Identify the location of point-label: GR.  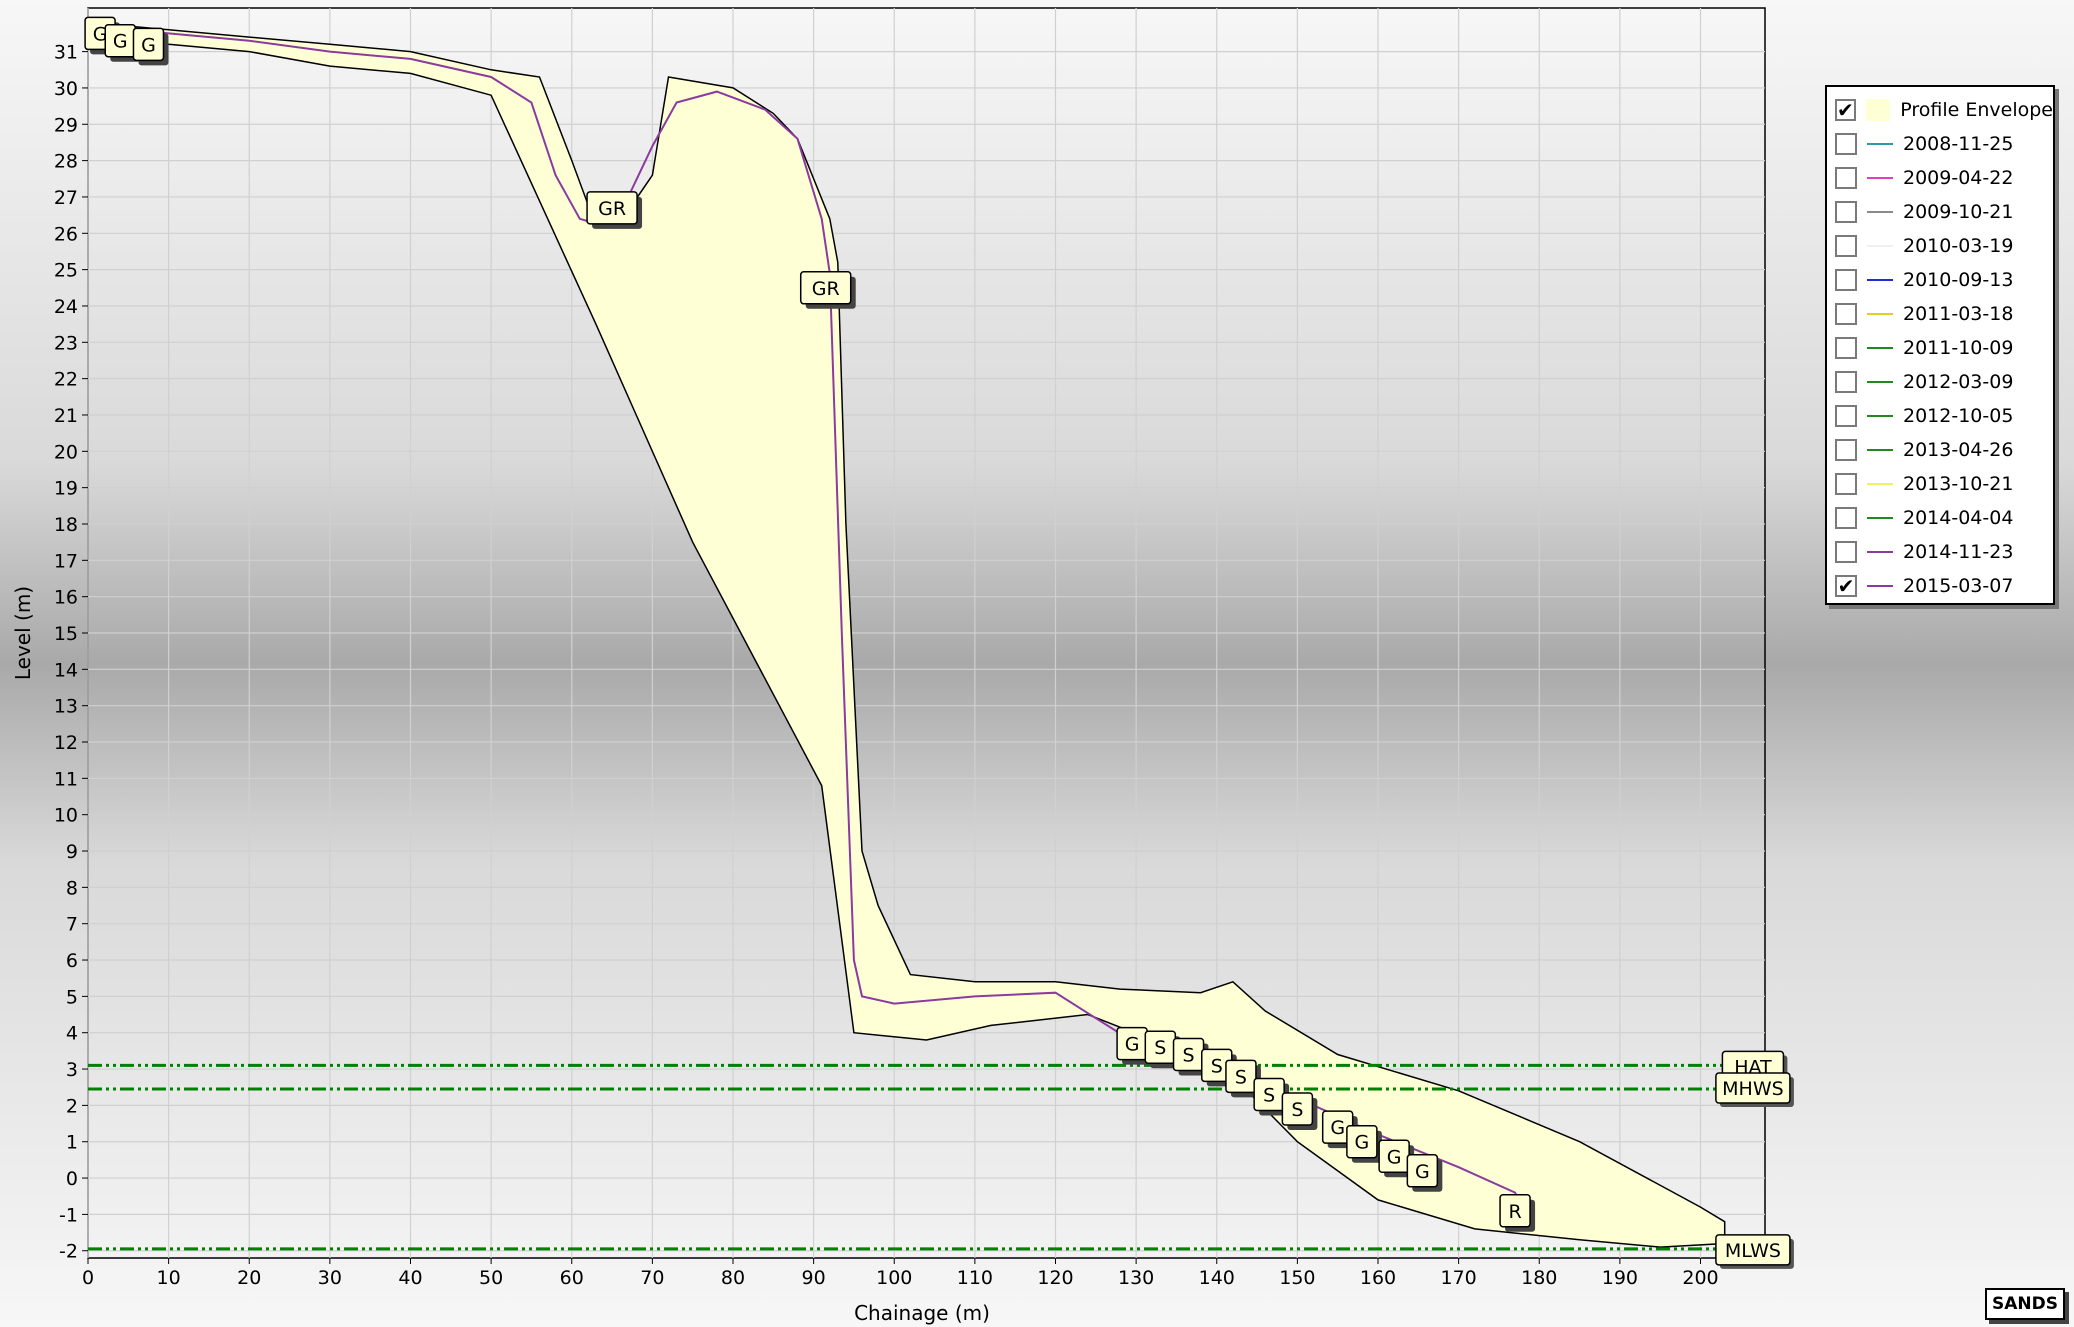
(827, 290).